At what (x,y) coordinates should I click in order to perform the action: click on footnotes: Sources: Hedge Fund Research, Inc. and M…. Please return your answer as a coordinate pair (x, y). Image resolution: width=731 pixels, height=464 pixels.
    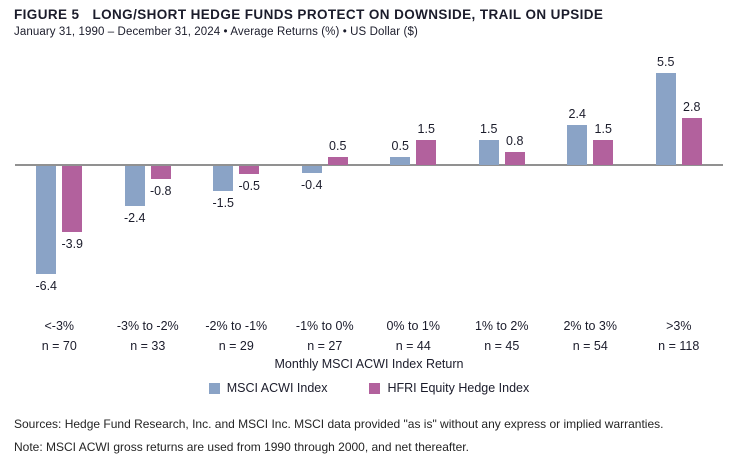
    Looking at the image, I should click on (370, 436).